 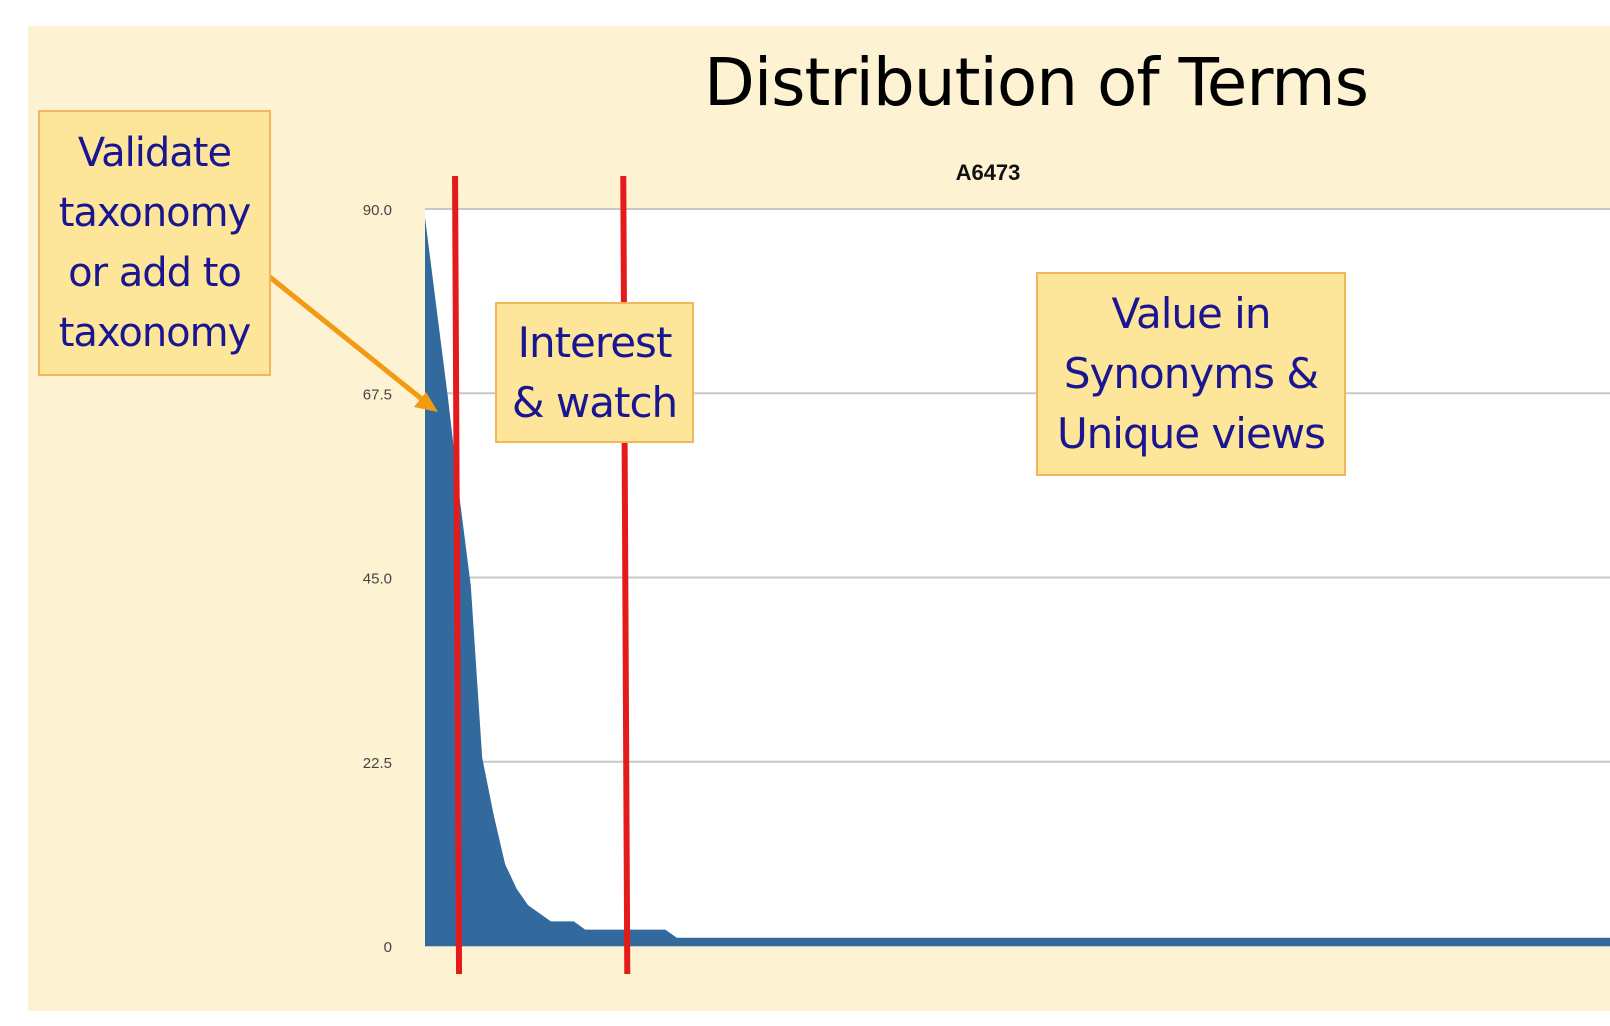 I want to click on callout-line: Value in, so click(x=1191, y=313).